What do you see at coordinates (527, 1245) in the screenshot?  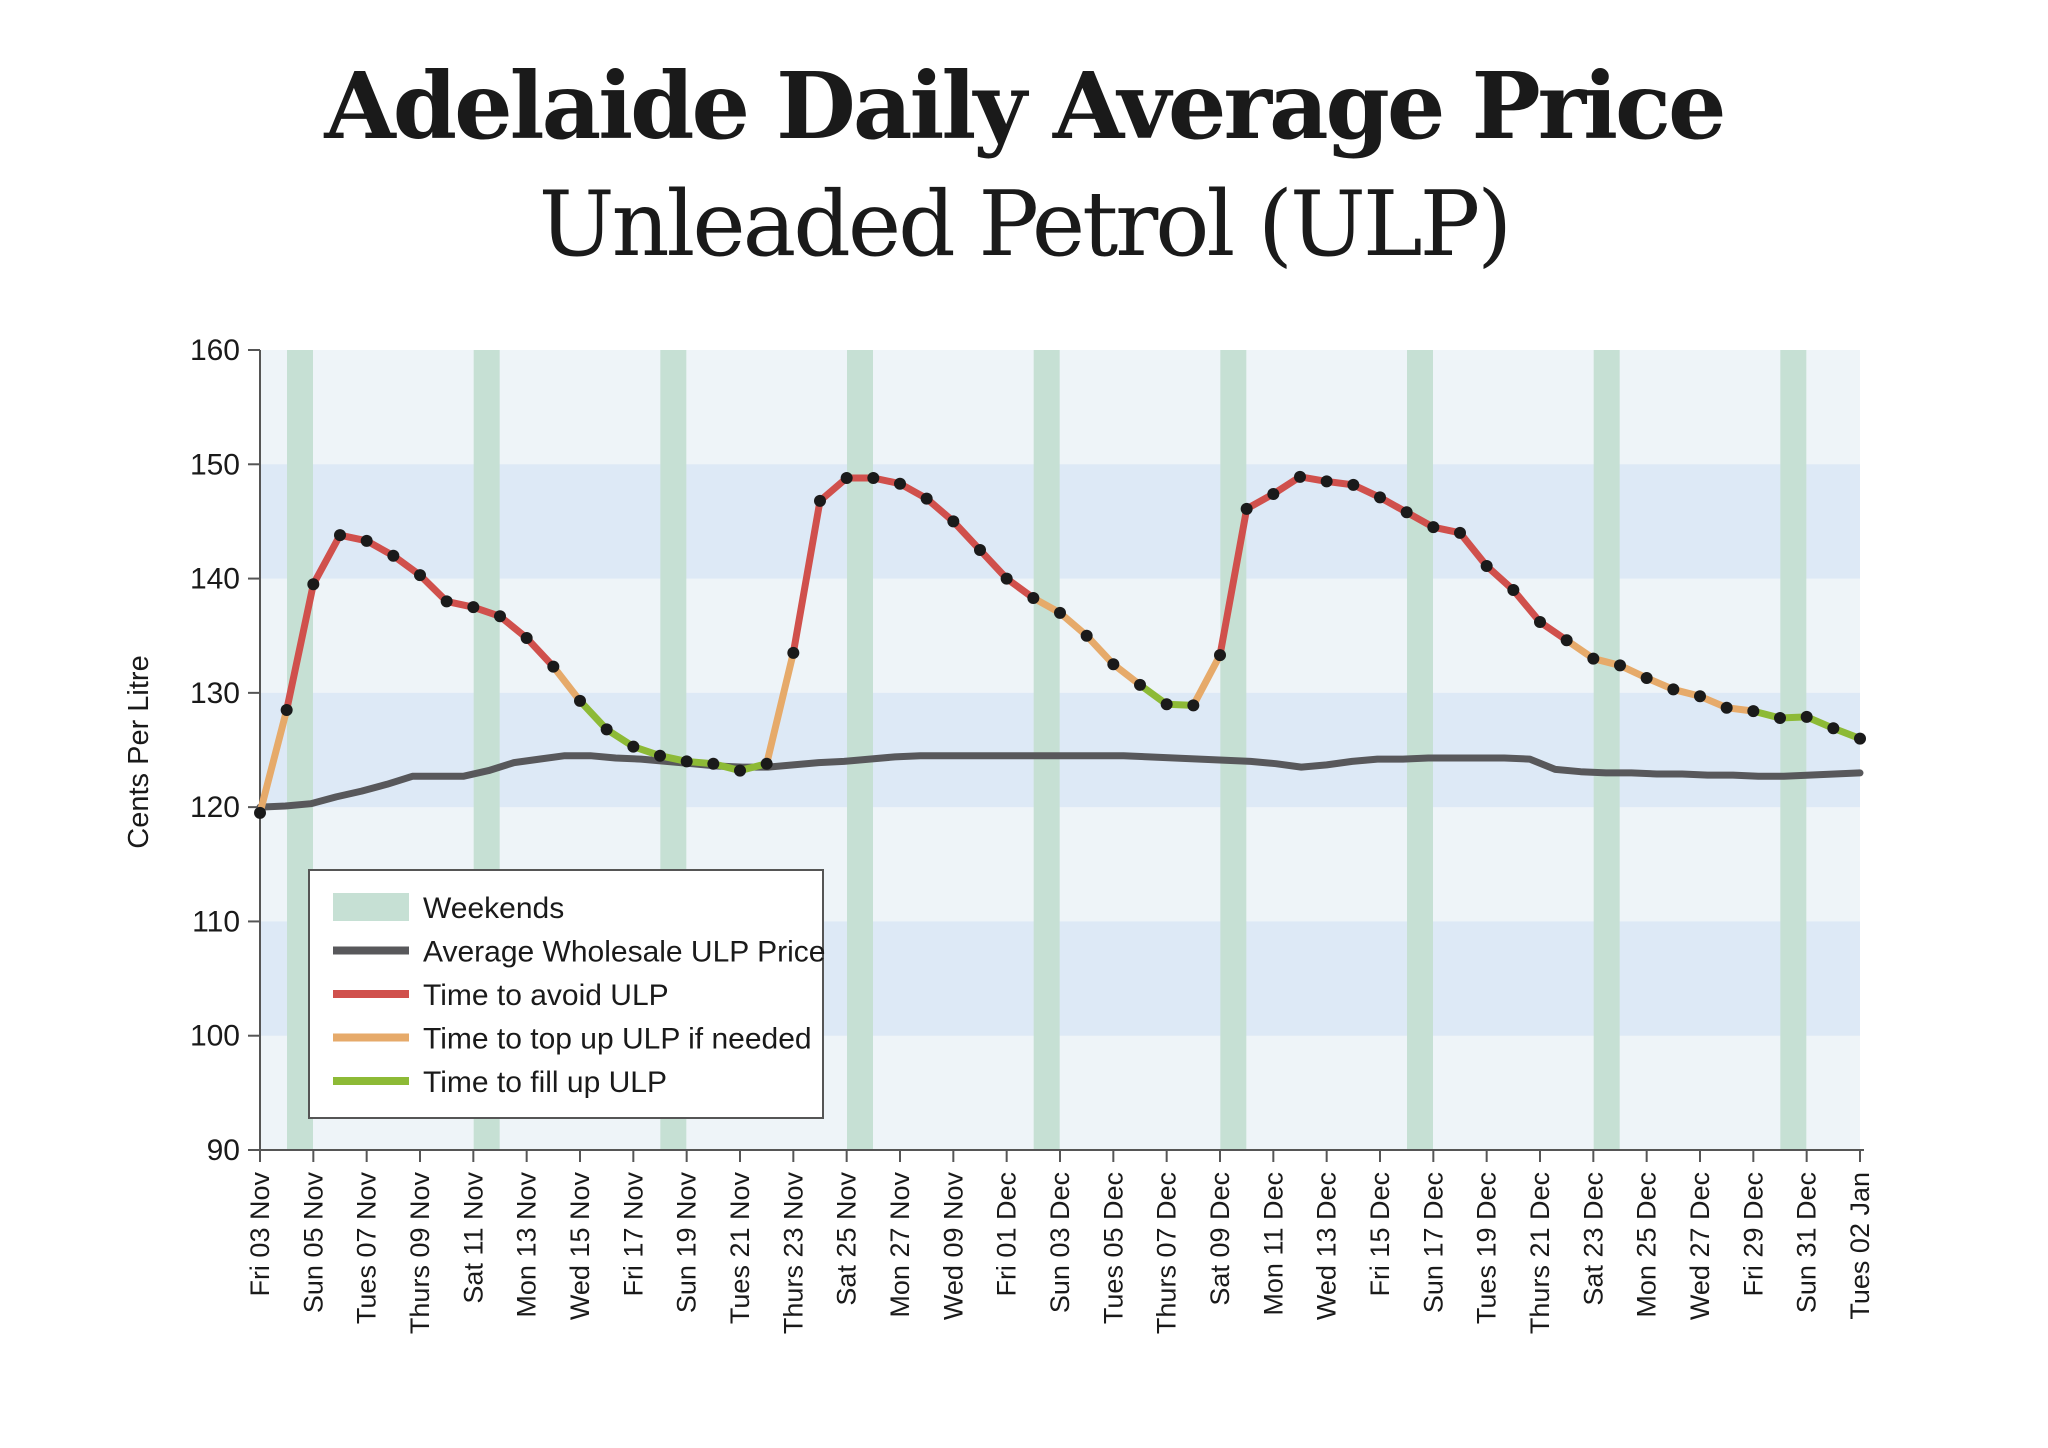 I see `x-tick-label: Mon 13 Nov` at bounding box center [527, 1245].